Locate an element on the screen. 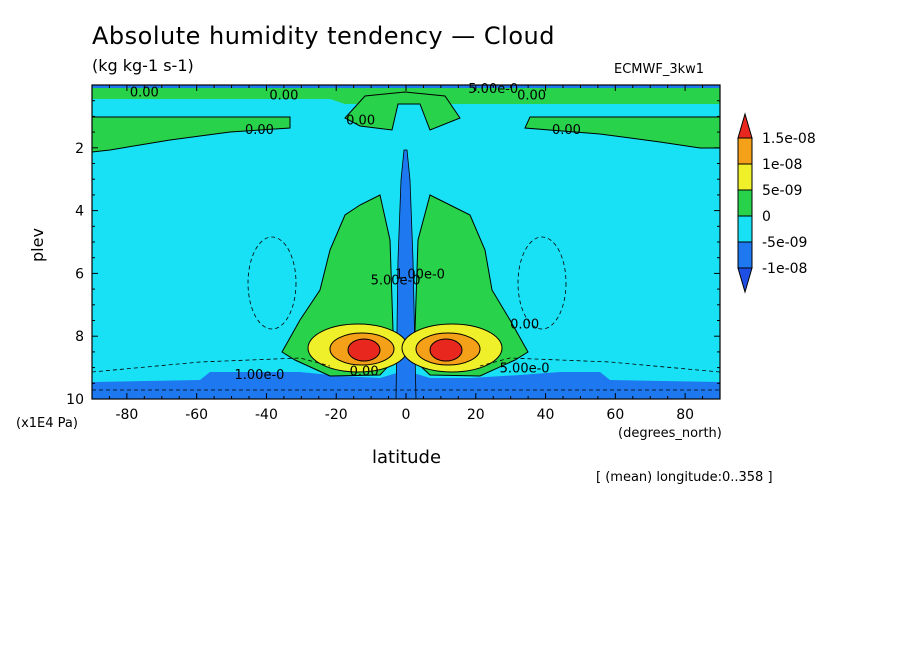 This screenshot has width=904, height=654. colorbar-label: 1.5e-08 is located at coordinates (789, 139).